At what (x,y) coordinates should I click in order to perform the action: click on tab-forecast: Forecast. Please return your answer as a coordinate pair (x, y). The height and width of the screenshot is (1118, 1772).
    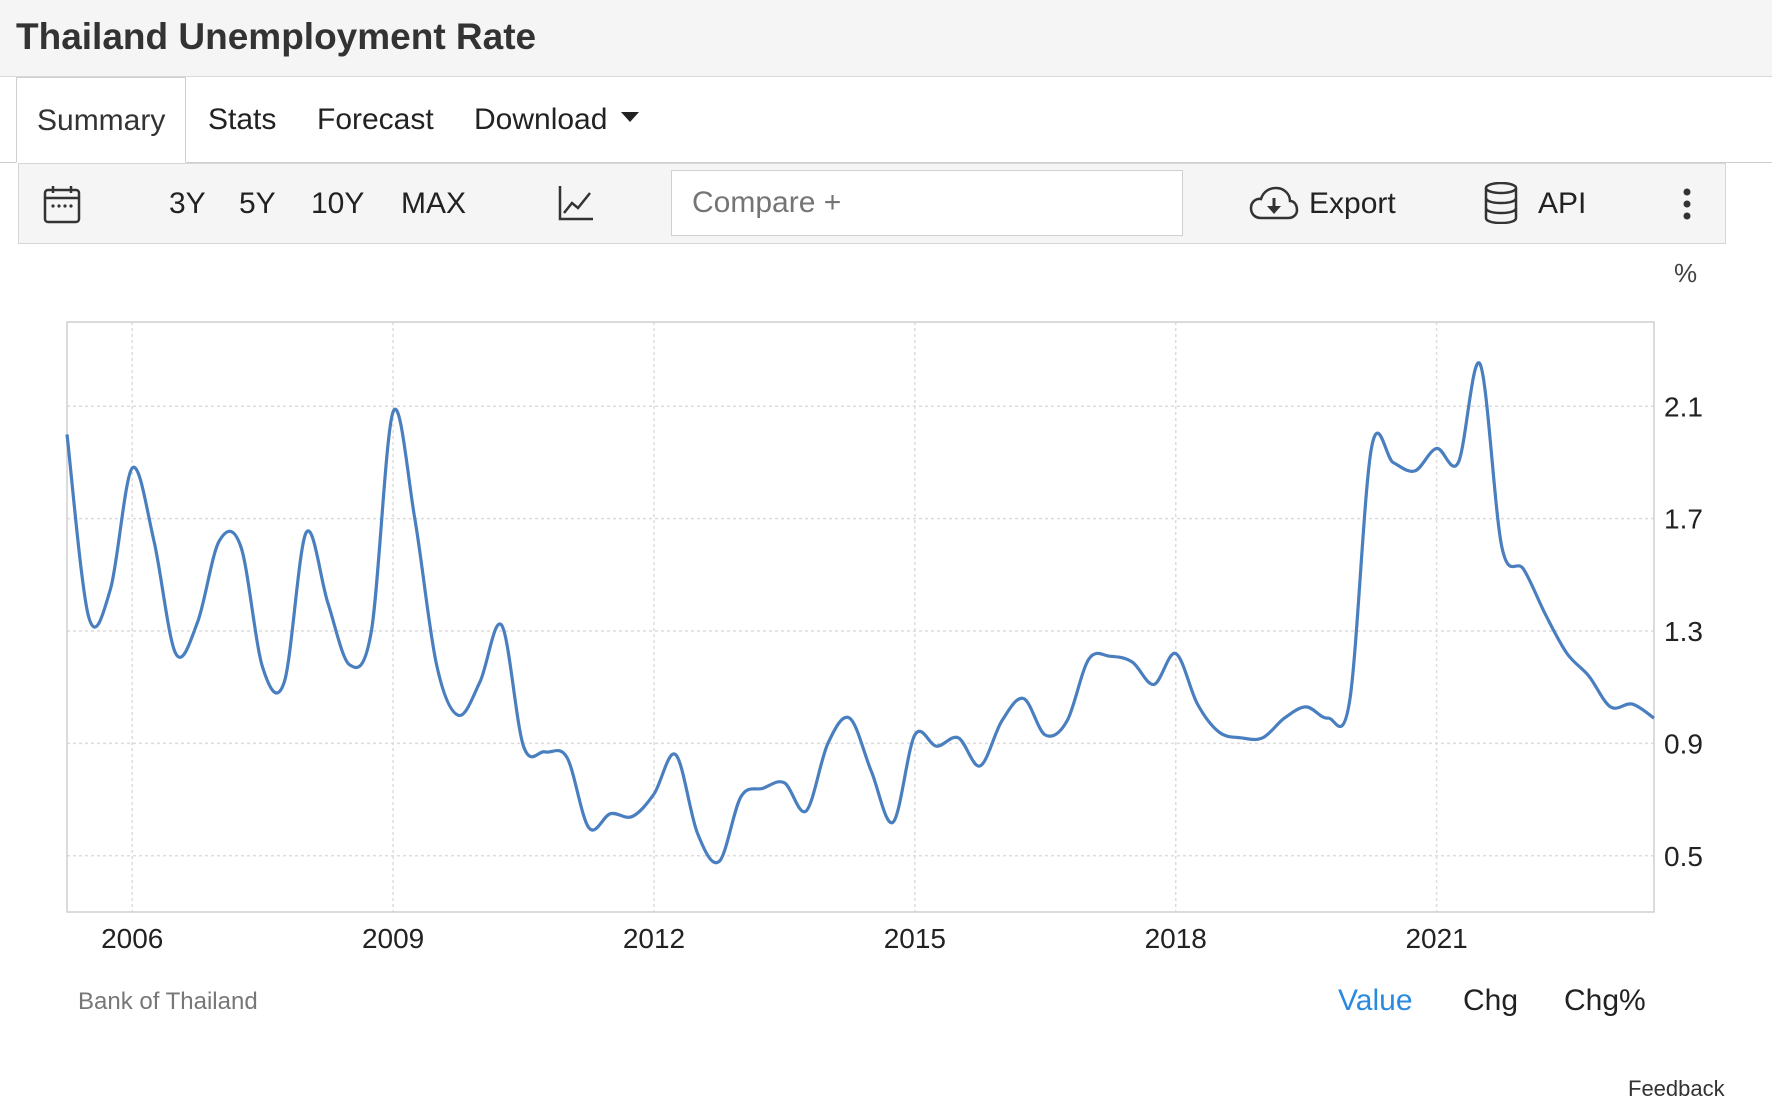
    Looking at the image, I should click on (375, 119).